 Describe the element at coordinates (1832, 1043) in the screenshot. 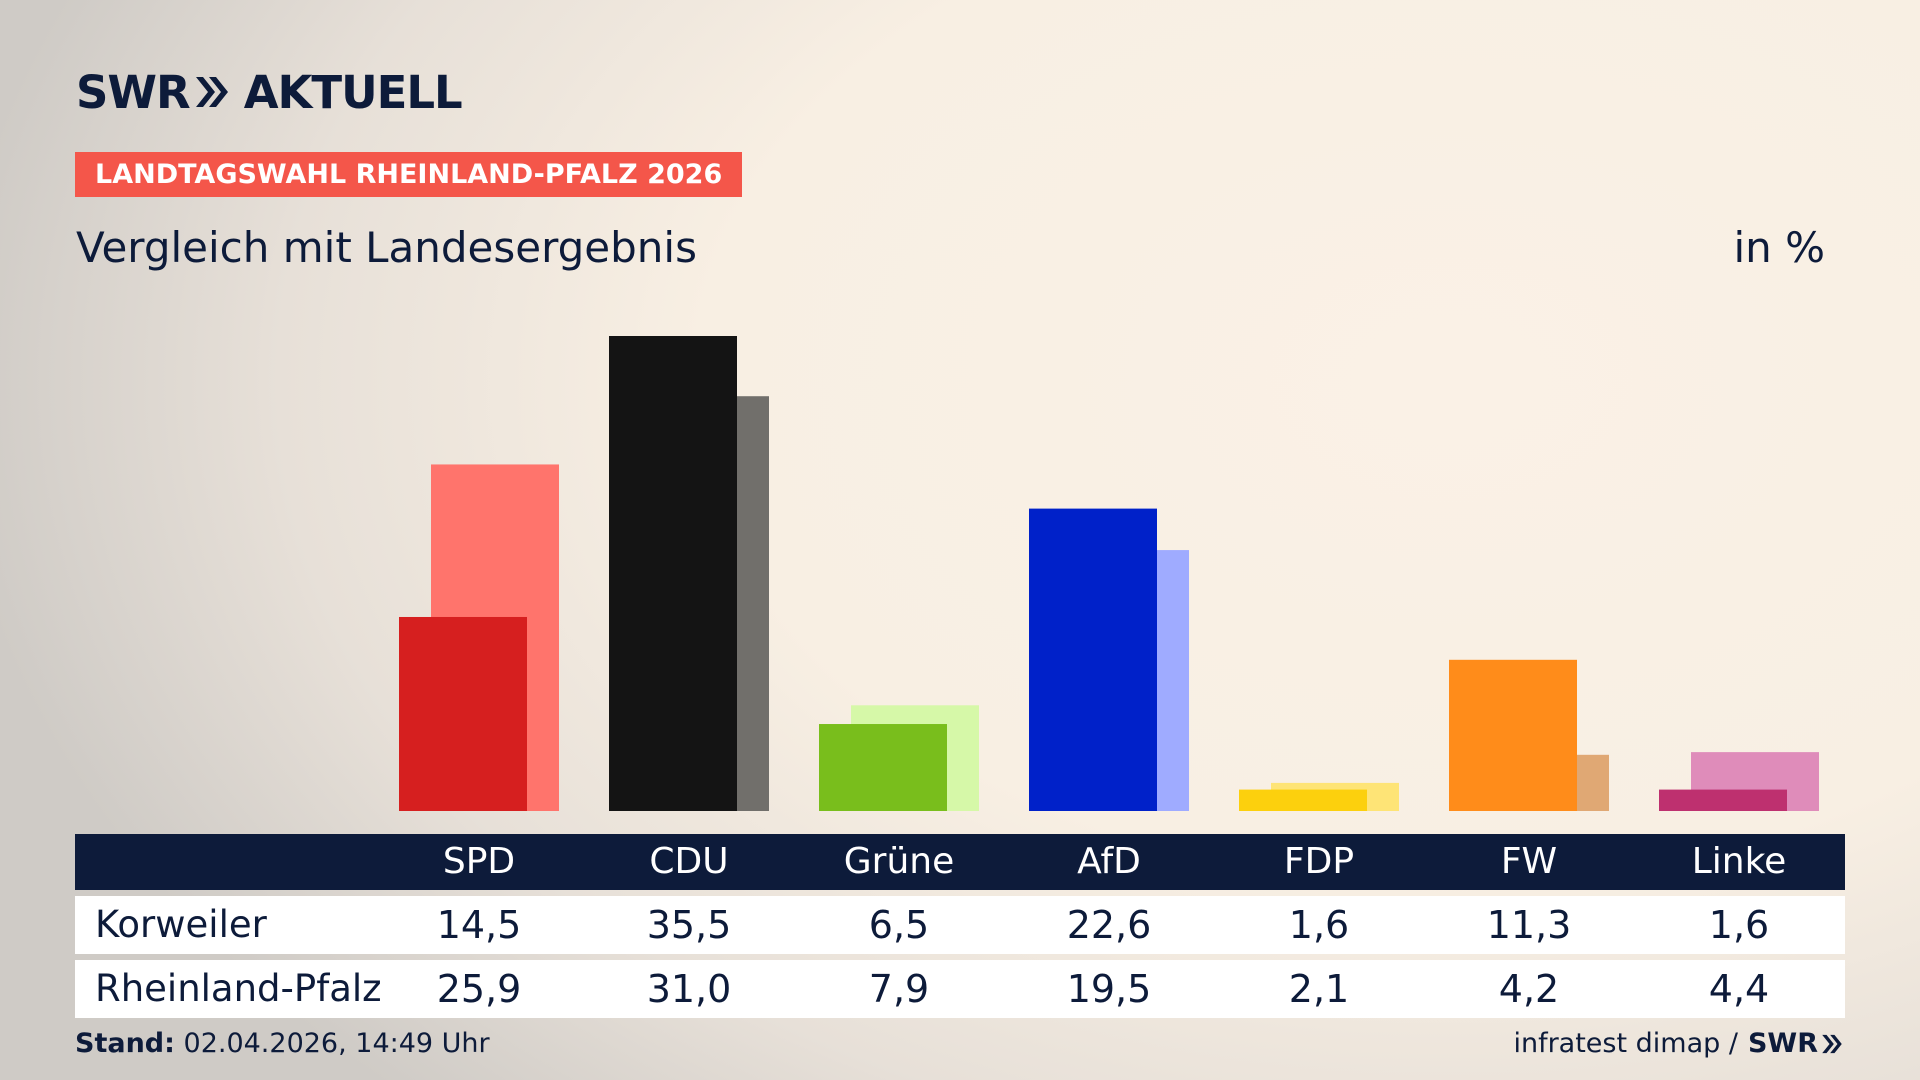

I see `small-chevron-icon` at that location.